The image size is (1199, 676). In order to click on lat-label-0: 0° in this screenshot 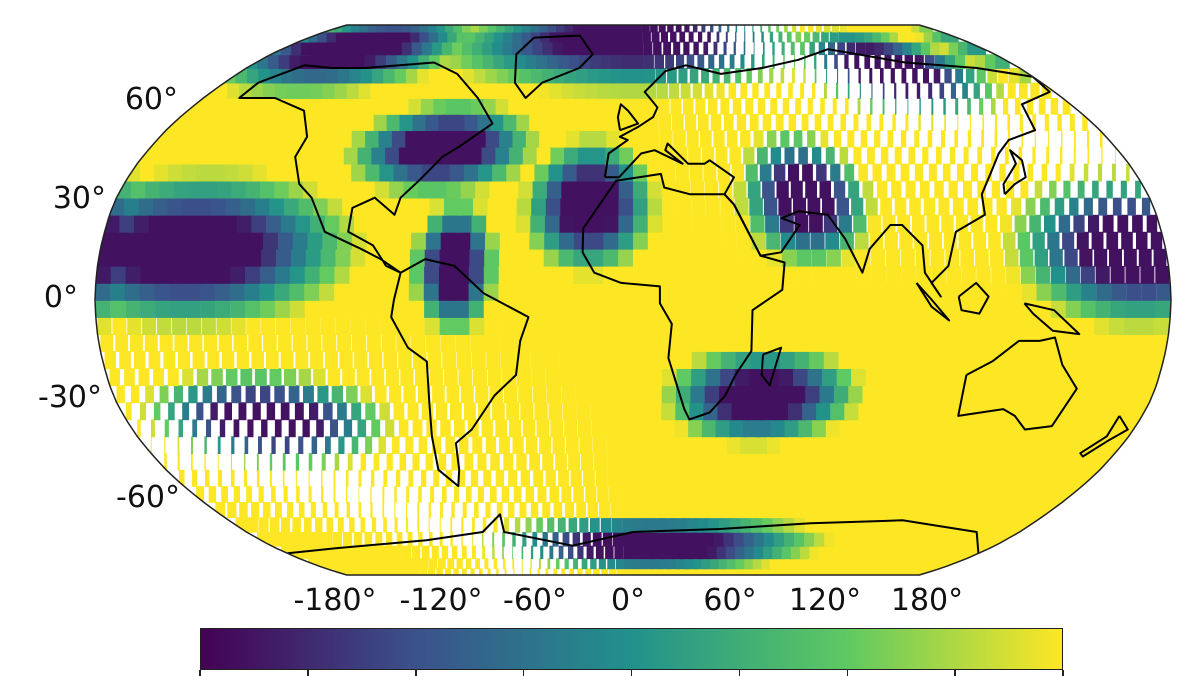, I will do `click(60, 297)`.